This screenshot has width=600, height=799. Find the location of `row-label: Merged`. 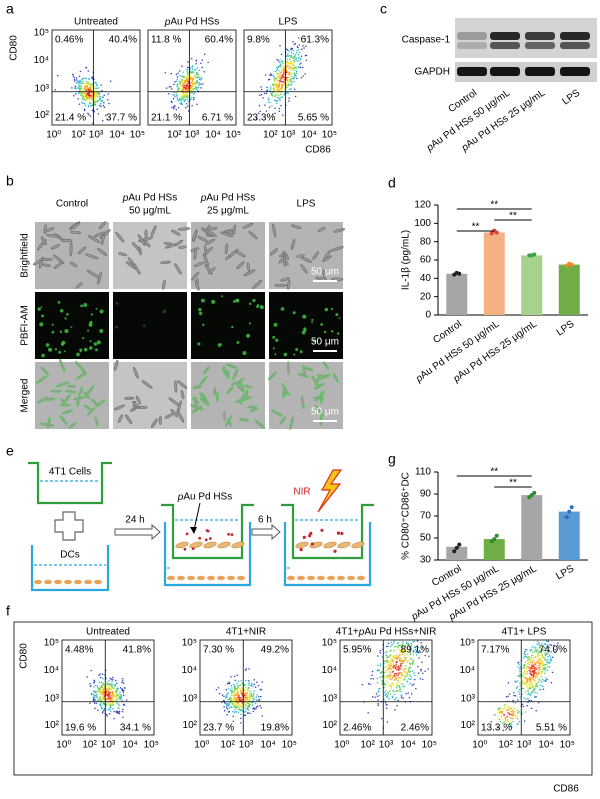

row-label: Merged is located at coordinates (25, 396).